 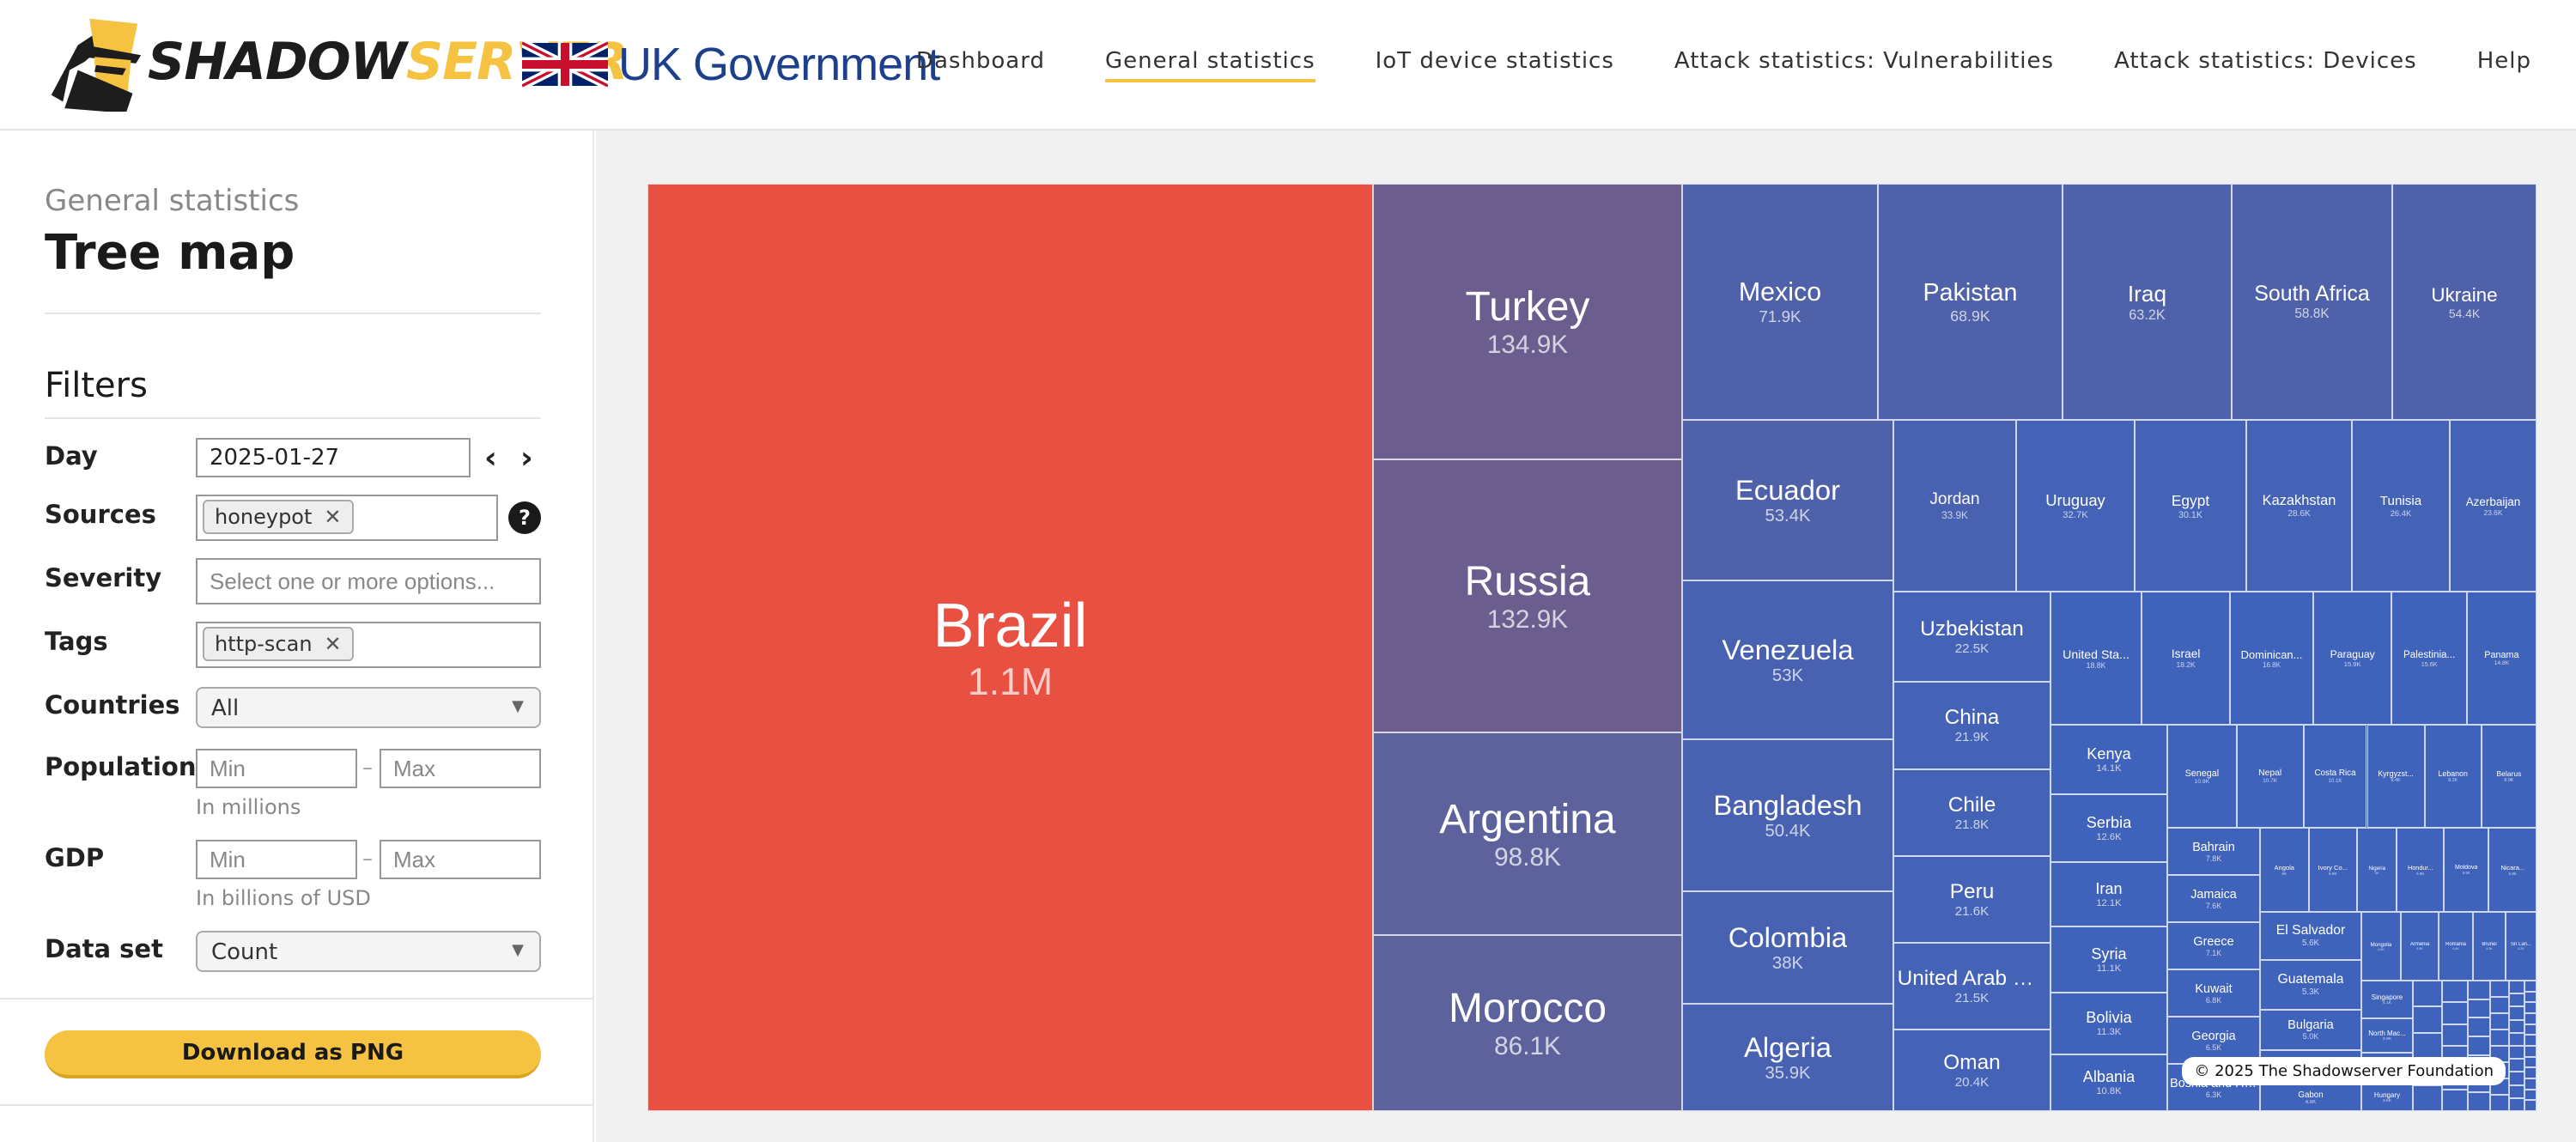 What do you see at coordinates (2420, 946) in the screenshot?
I see `treemap-cell-armenia: Armenia 4.5K` at bounding box center [2420, 946].